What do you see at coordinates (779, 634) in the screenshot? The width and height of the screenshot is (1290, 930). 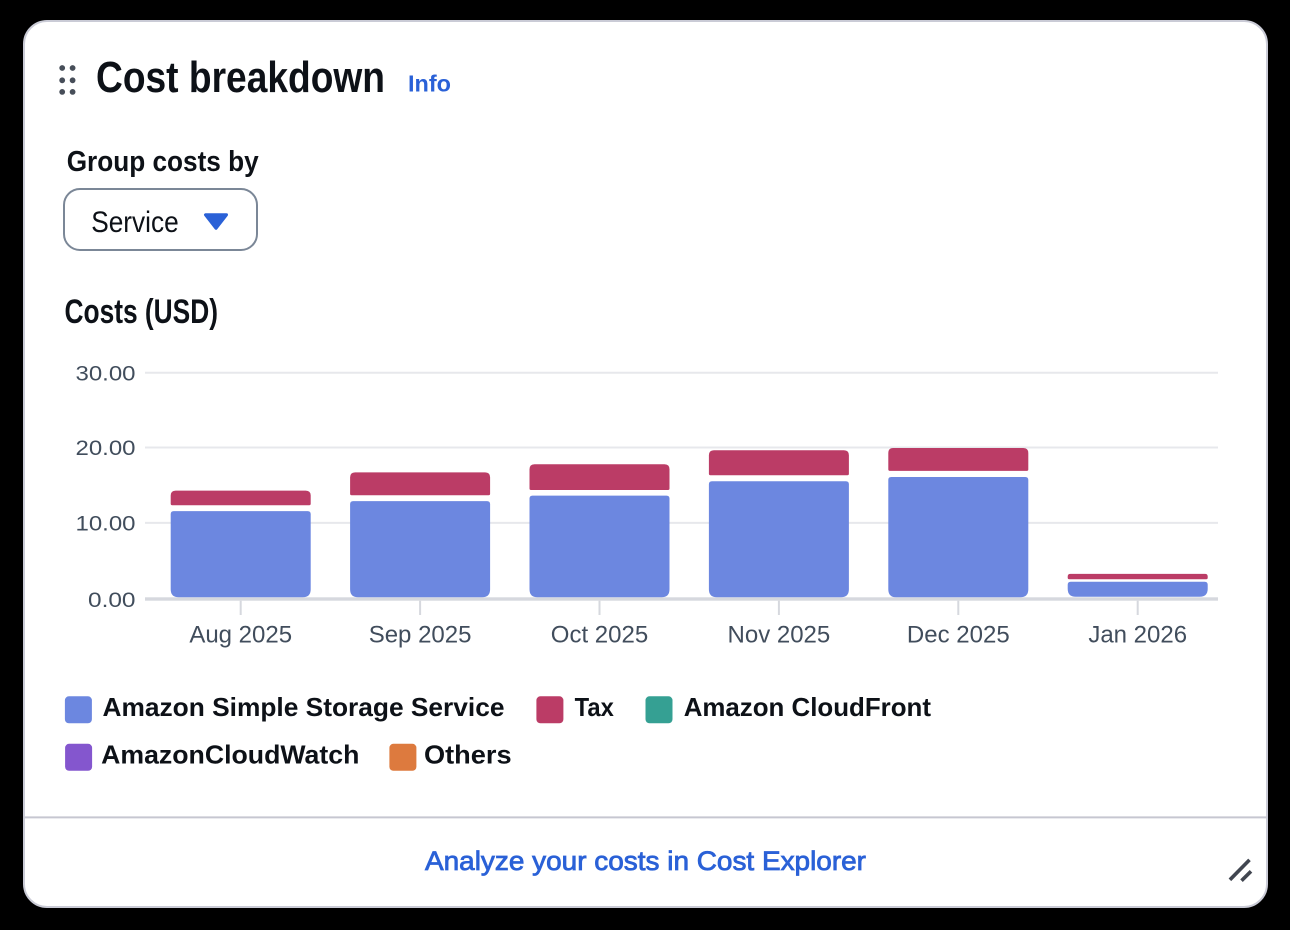 I see `svg-text: Nov 2025` at bounding box center [779, 634].